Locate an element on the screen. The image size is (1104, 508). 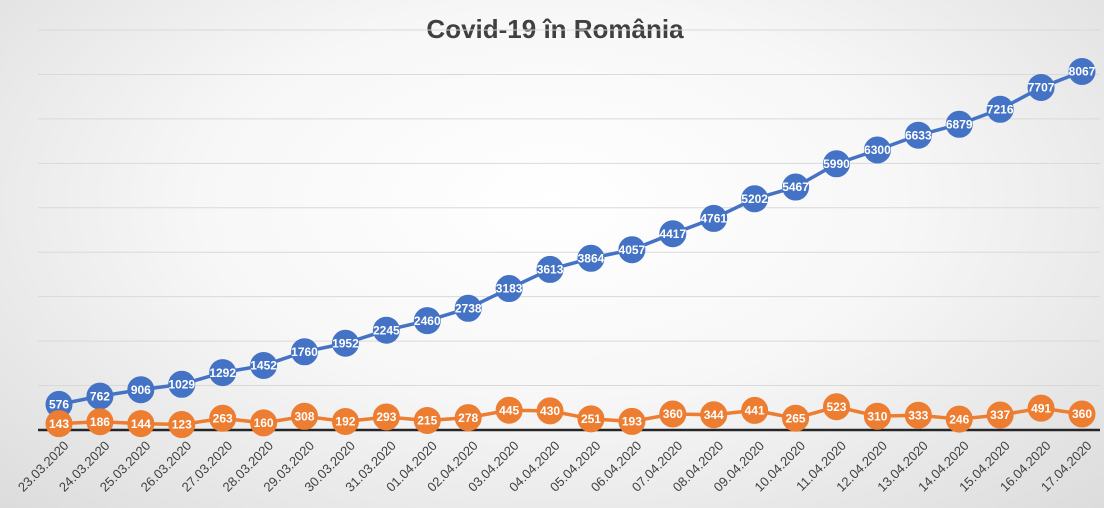
data-label: 576 is located at coordinates (59, 405).